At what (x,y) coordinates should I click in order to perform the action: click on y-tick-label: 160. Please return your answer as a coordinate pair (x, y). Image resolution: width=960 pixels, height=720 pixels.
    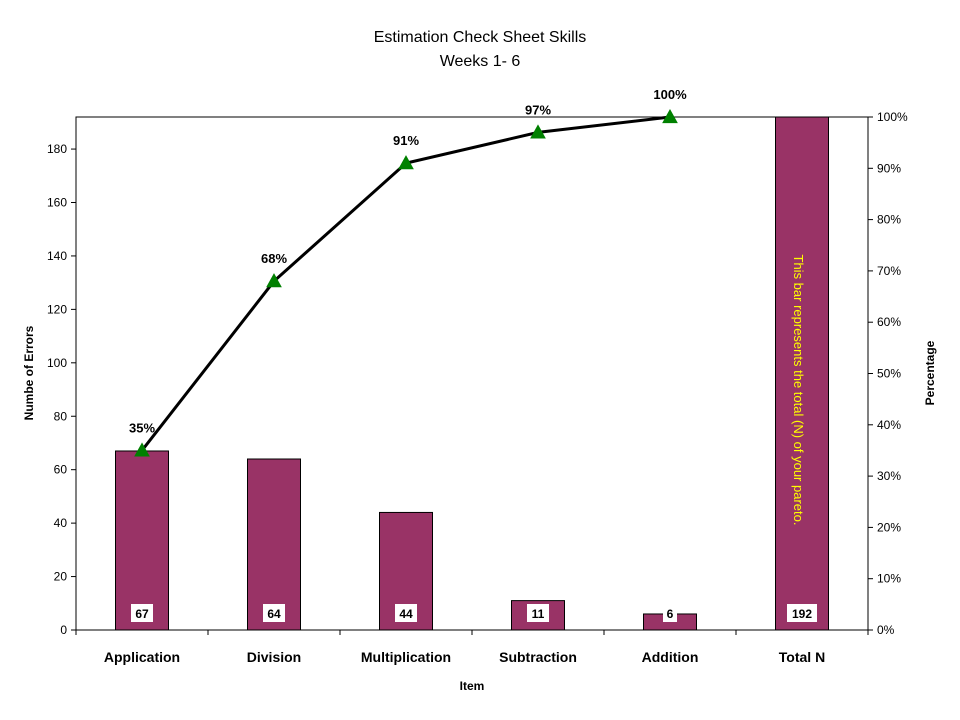
    Looking at the image, I should click on (57, 203).